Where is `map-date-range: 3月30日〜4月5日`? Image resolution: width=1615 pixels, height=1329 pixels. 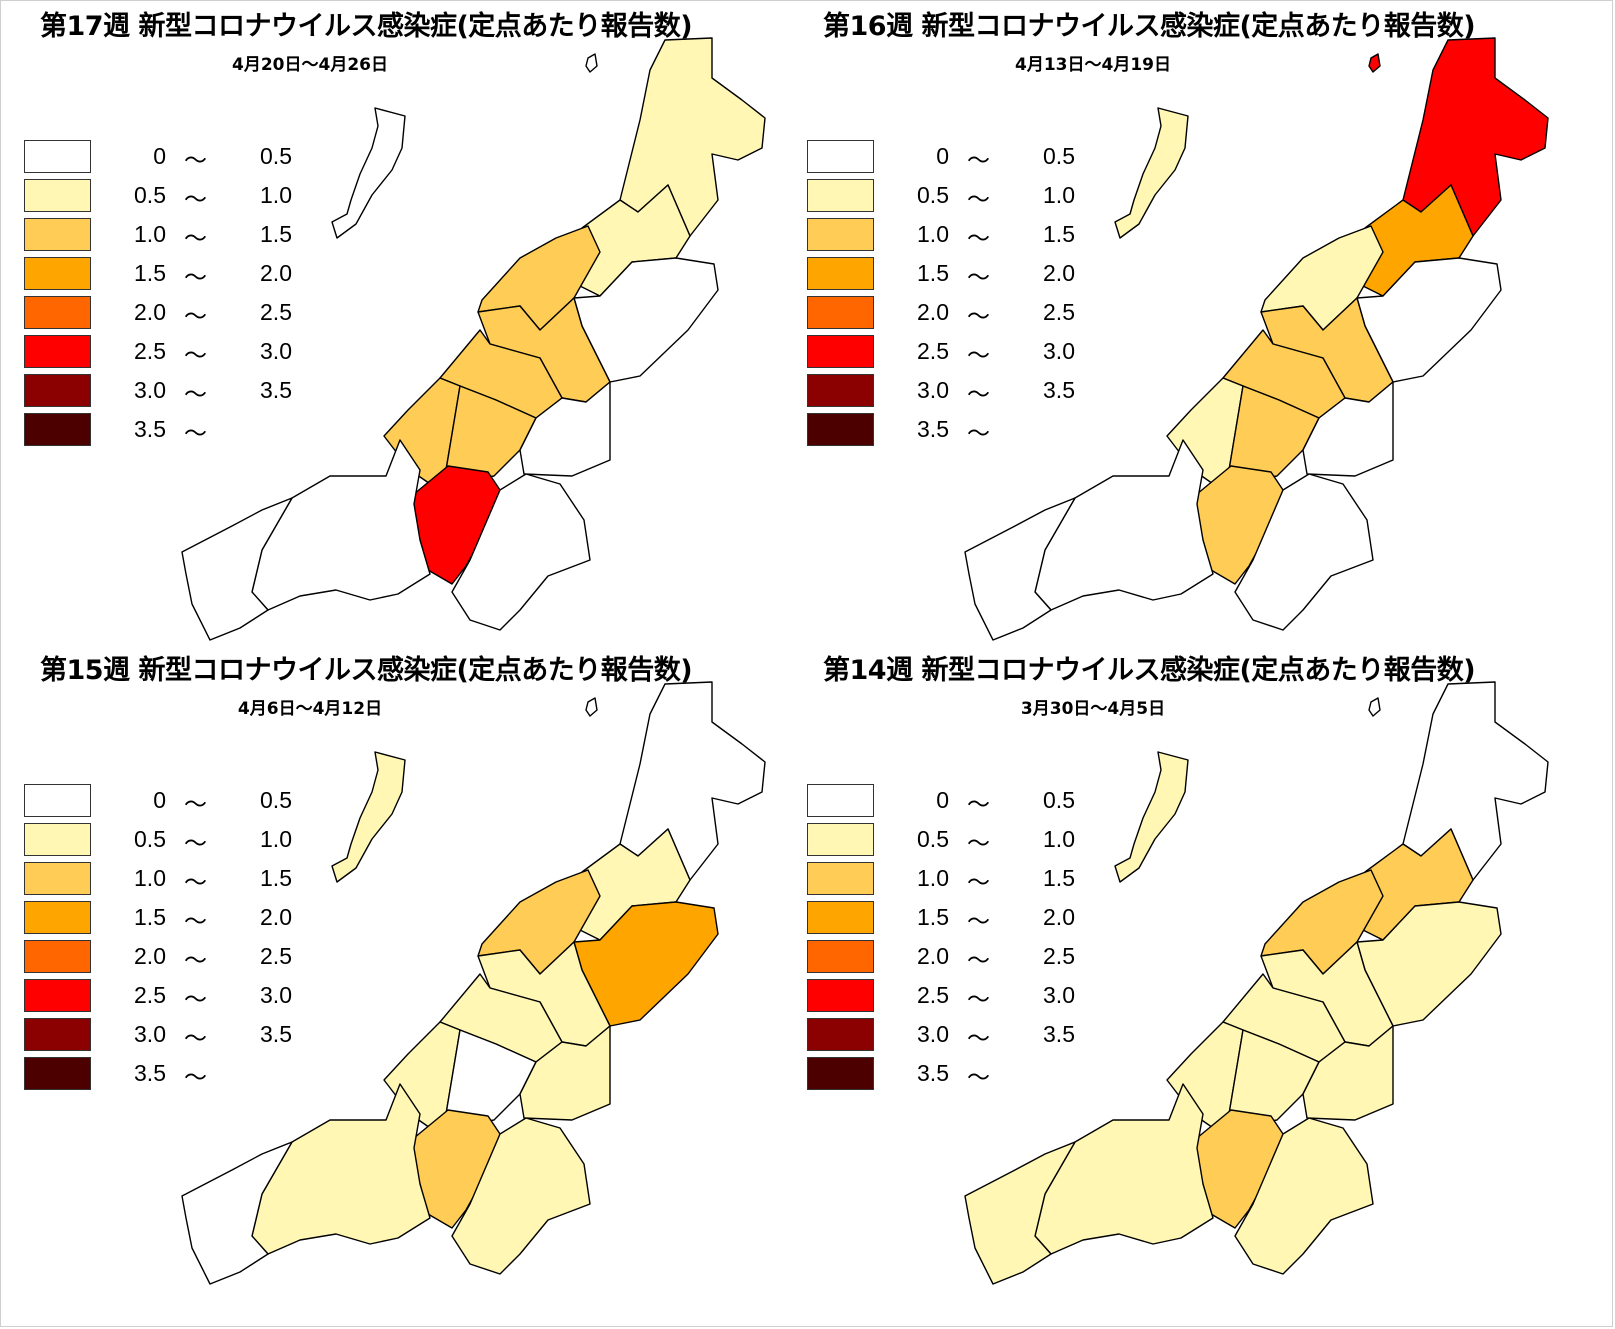
map-date-range: 3月30日〜4月5日 is located at coordinates (1093, 709).